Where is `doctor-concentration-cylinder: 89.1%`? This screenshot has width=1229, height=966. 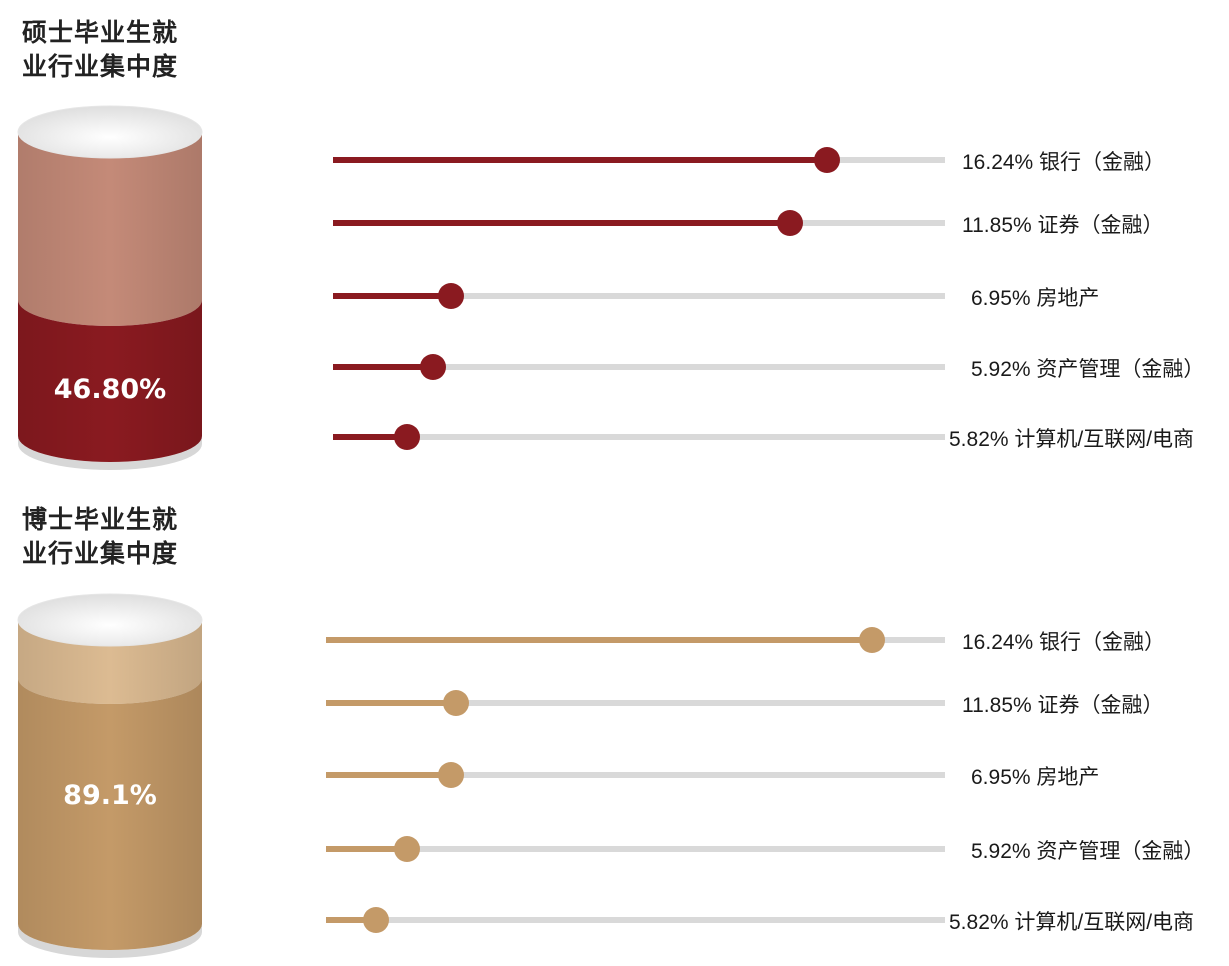 doctor-concentration-cylinder: 89.1% is located at coordinates (110, 775).